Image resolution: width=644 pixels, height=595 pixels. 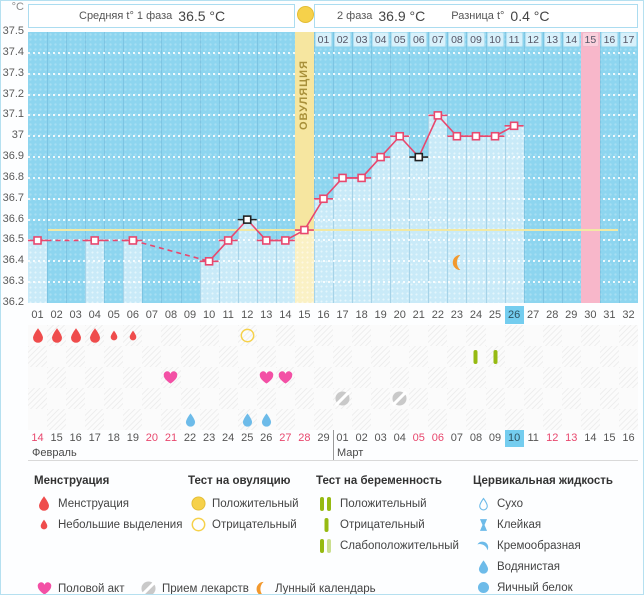 I want to click on cycle-day-01: 01, so click(x=37, y=315).